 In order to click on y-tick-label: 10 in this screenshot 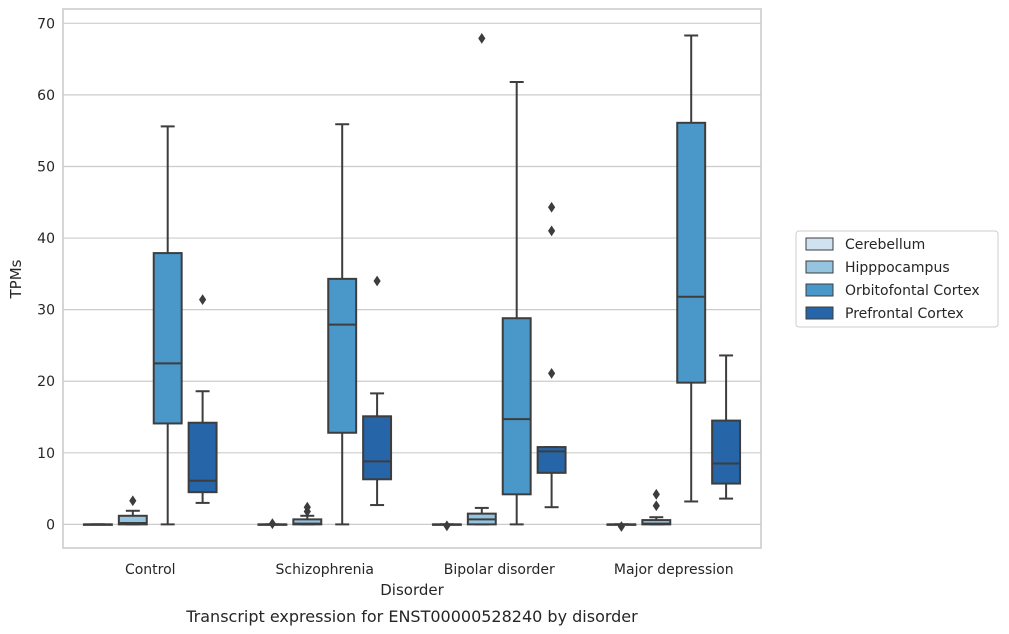, I will do `click(46, 454)`.